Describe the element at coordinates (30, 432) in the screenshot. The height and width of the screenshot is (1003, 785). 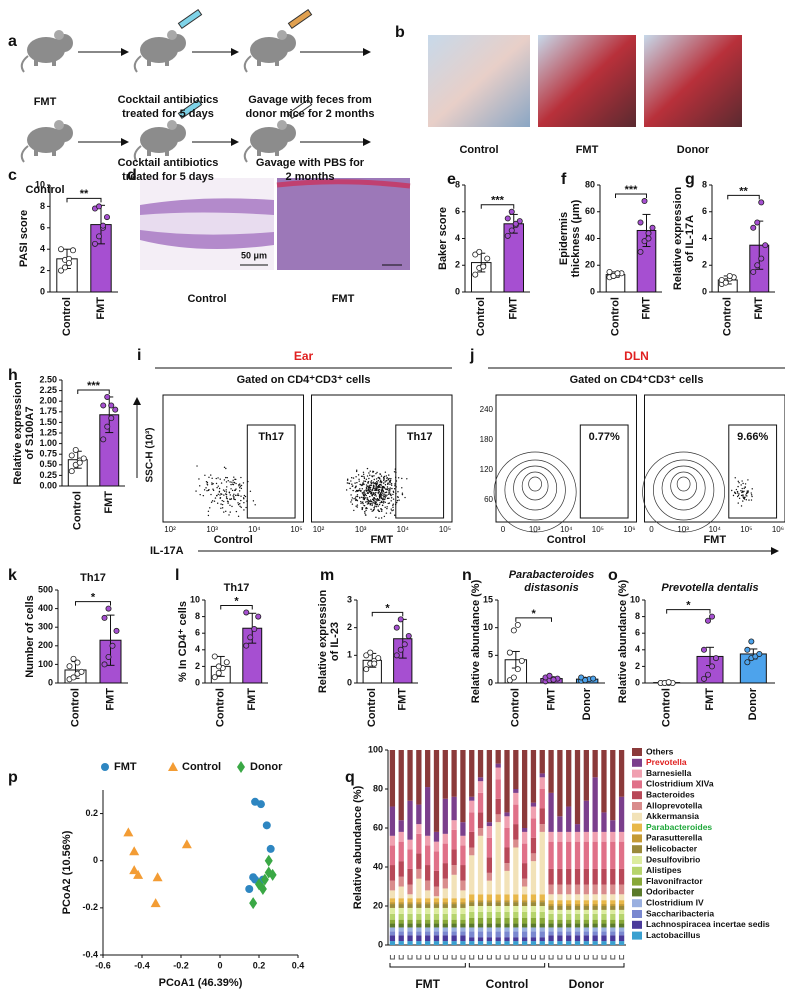
I see `y-axis-label: of S100A7` at that location.